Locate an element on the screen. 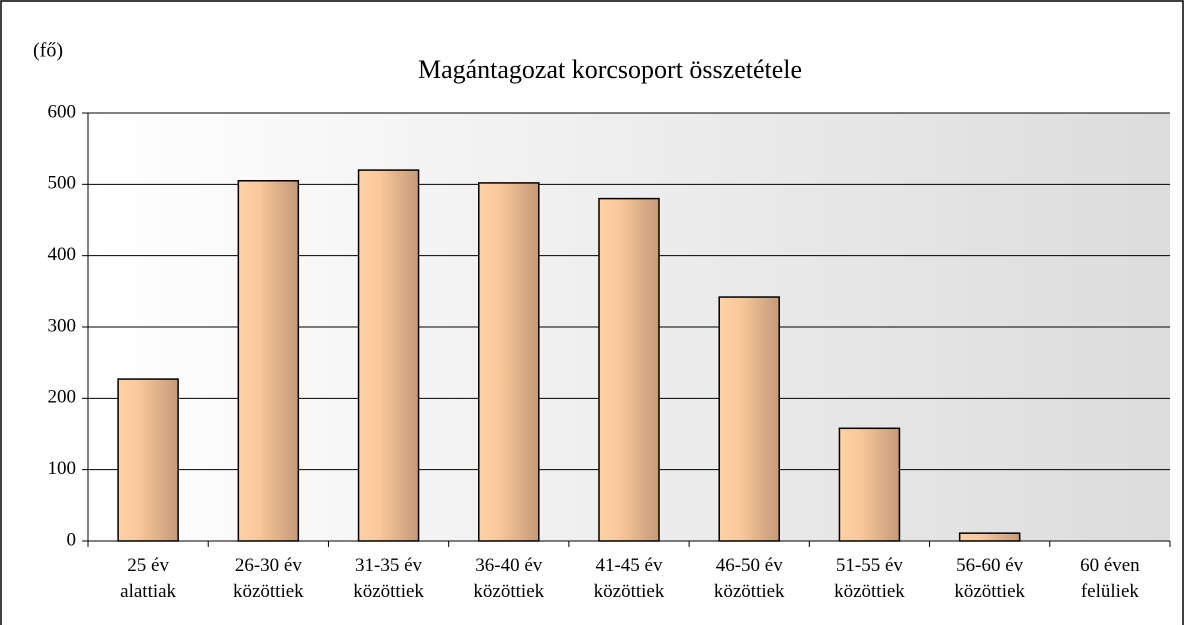 Image resolution: width=1184 pixels, height=625 pixels. y-tick-label: 400 is located at coordinates (62, 254).